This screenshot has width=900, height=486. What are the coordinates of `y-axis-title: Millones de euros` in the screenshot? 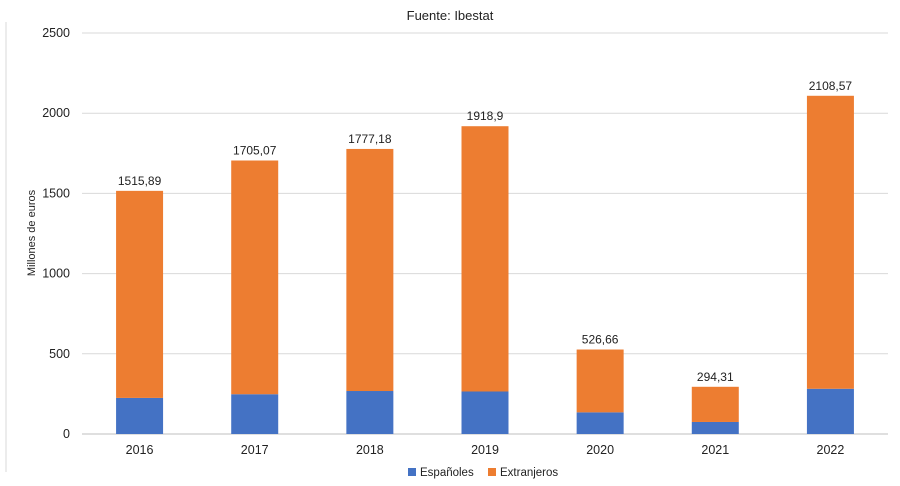 It's located at (32, 232).